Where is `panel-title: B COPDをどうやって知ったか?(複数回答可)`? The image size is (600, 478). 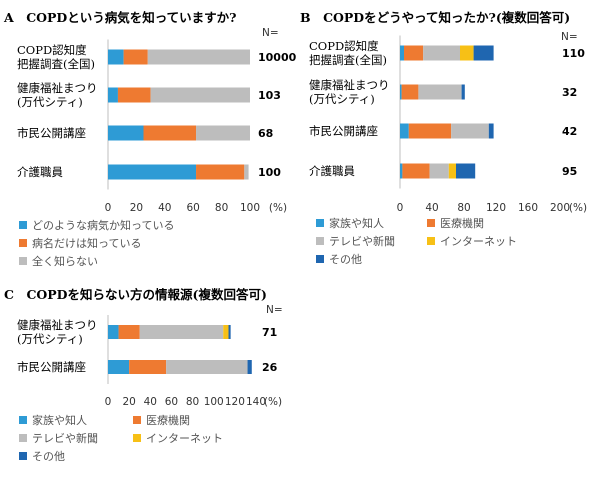
panel-title: B COPDをどうやって知ったか?(複数回答可) is located at coordinates (435, 17).